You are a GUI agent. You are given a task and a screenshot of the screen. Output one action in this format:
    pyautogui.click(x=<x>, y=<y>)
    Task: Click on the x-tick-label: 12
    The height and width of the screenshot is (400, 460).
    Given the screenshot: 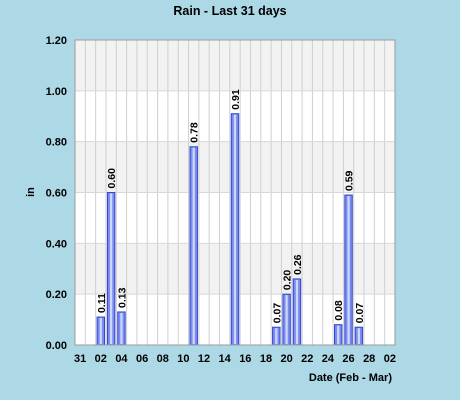 What is the action you would take?
    pyautogui.click(x=204, y=359)
    